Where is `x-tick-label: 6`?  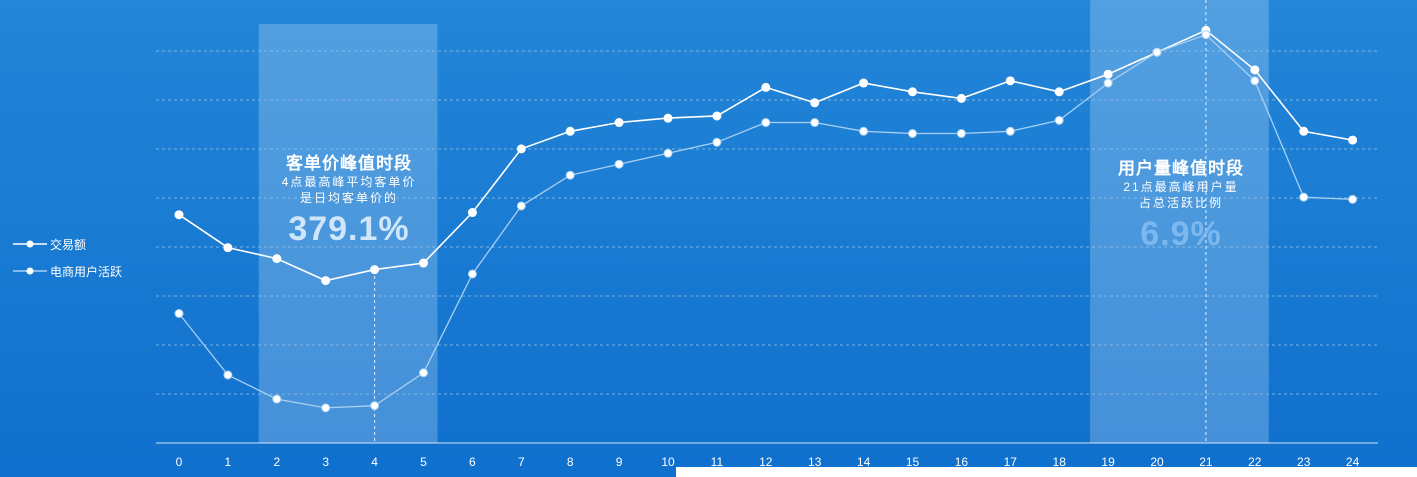 x-tick-label: 6 is located at coordinates (472, 462).